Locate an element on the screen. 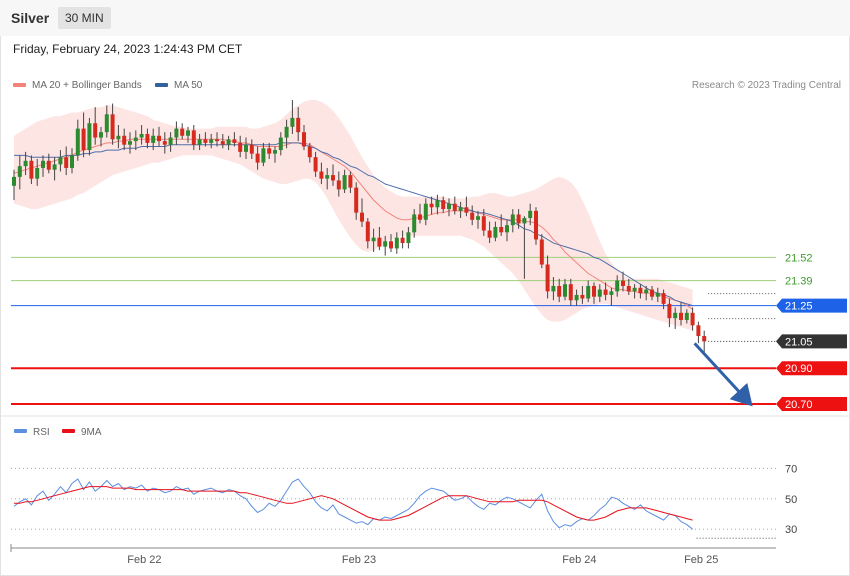  legend-swatch-ma20 is located at coordinates (19, 85).